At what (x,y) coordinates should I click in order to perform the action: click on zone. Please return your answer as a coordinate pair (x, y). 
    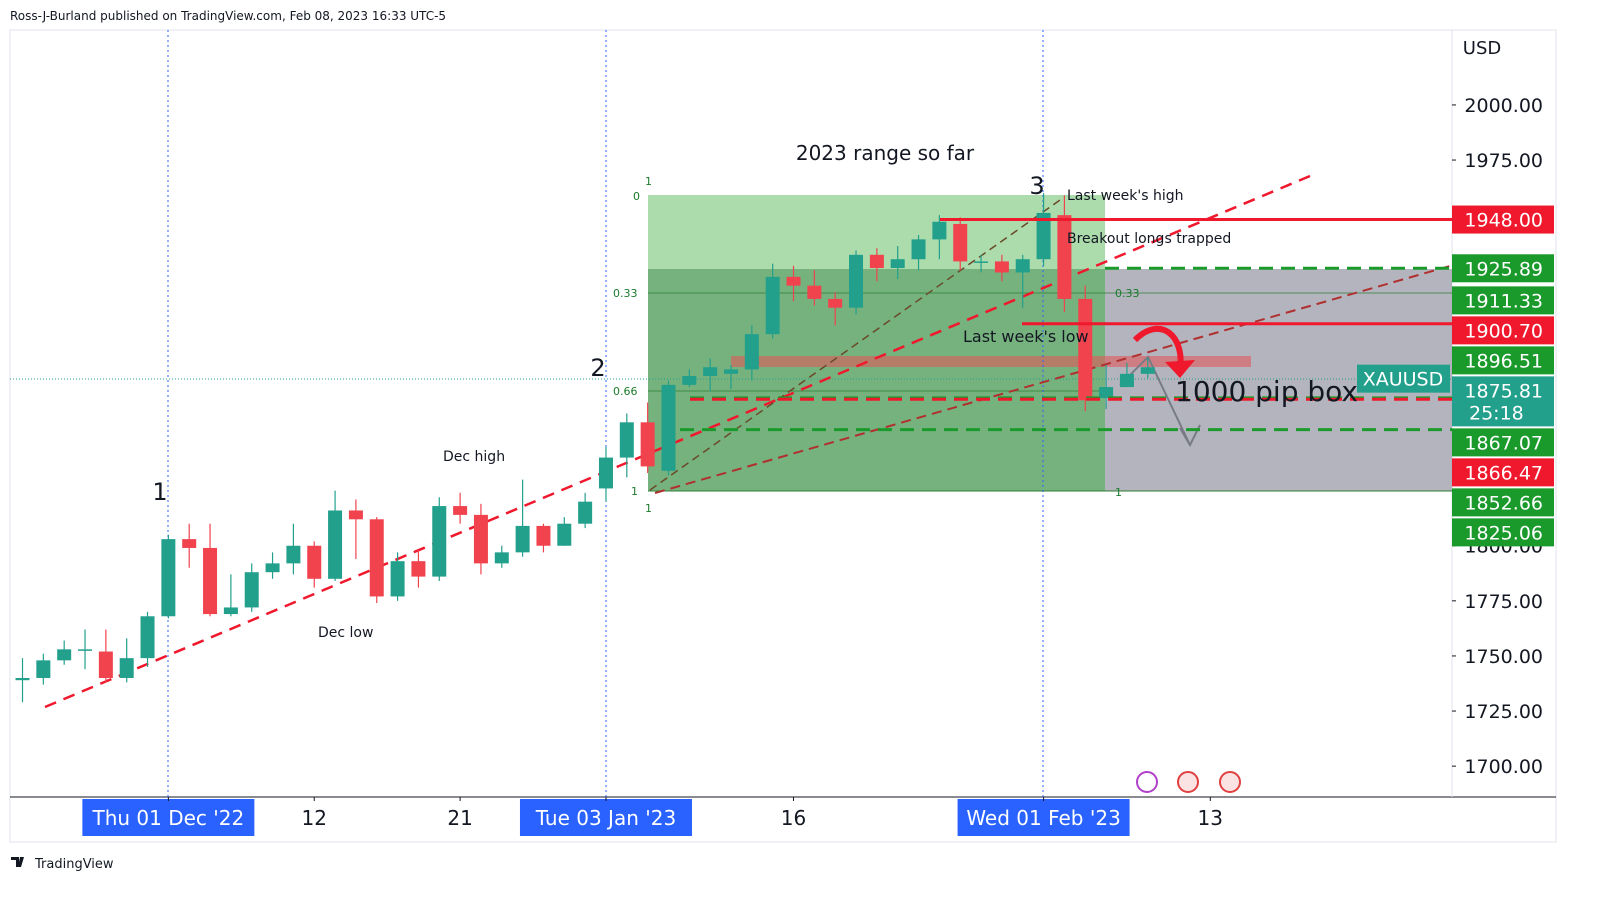
    Looking at the image, I should click on (991, 361).